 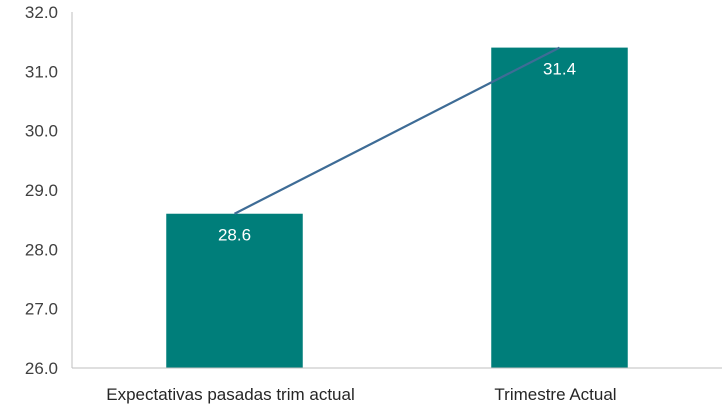 What do you see at coordinates (41, 368) in the screenshot?
I see `y-tick-label: 26.0` at bounding box center [41, 368].